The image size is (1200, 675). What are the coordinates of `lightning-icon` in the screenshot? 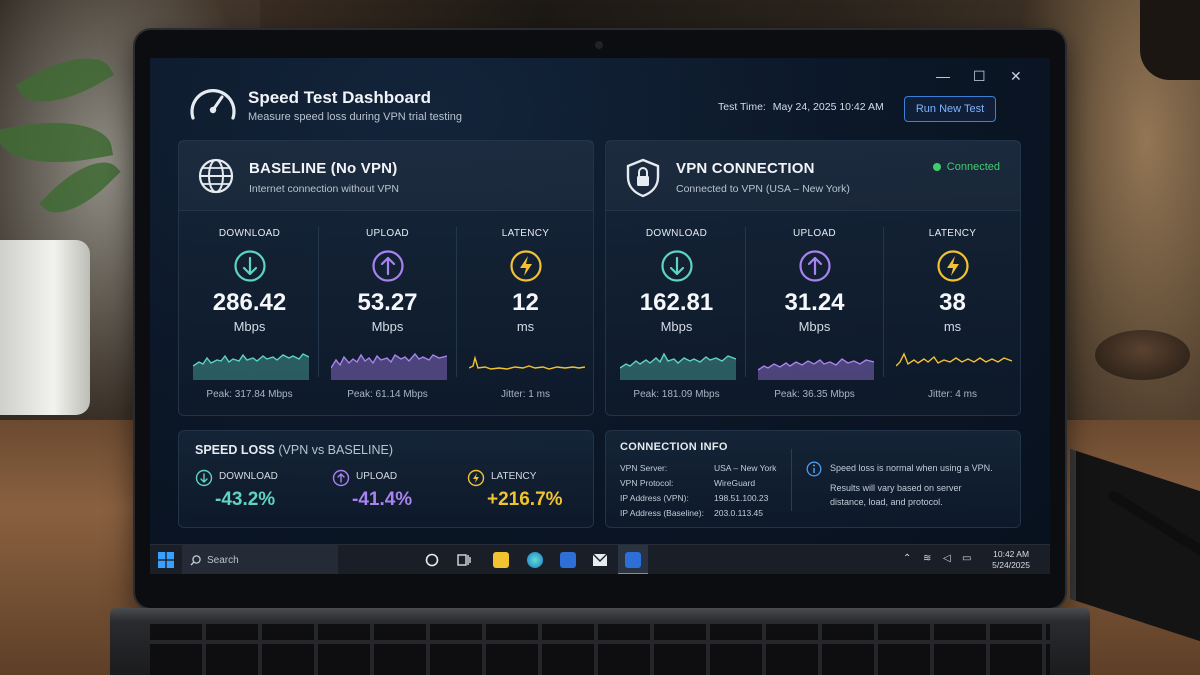 It's located at (476, 478).